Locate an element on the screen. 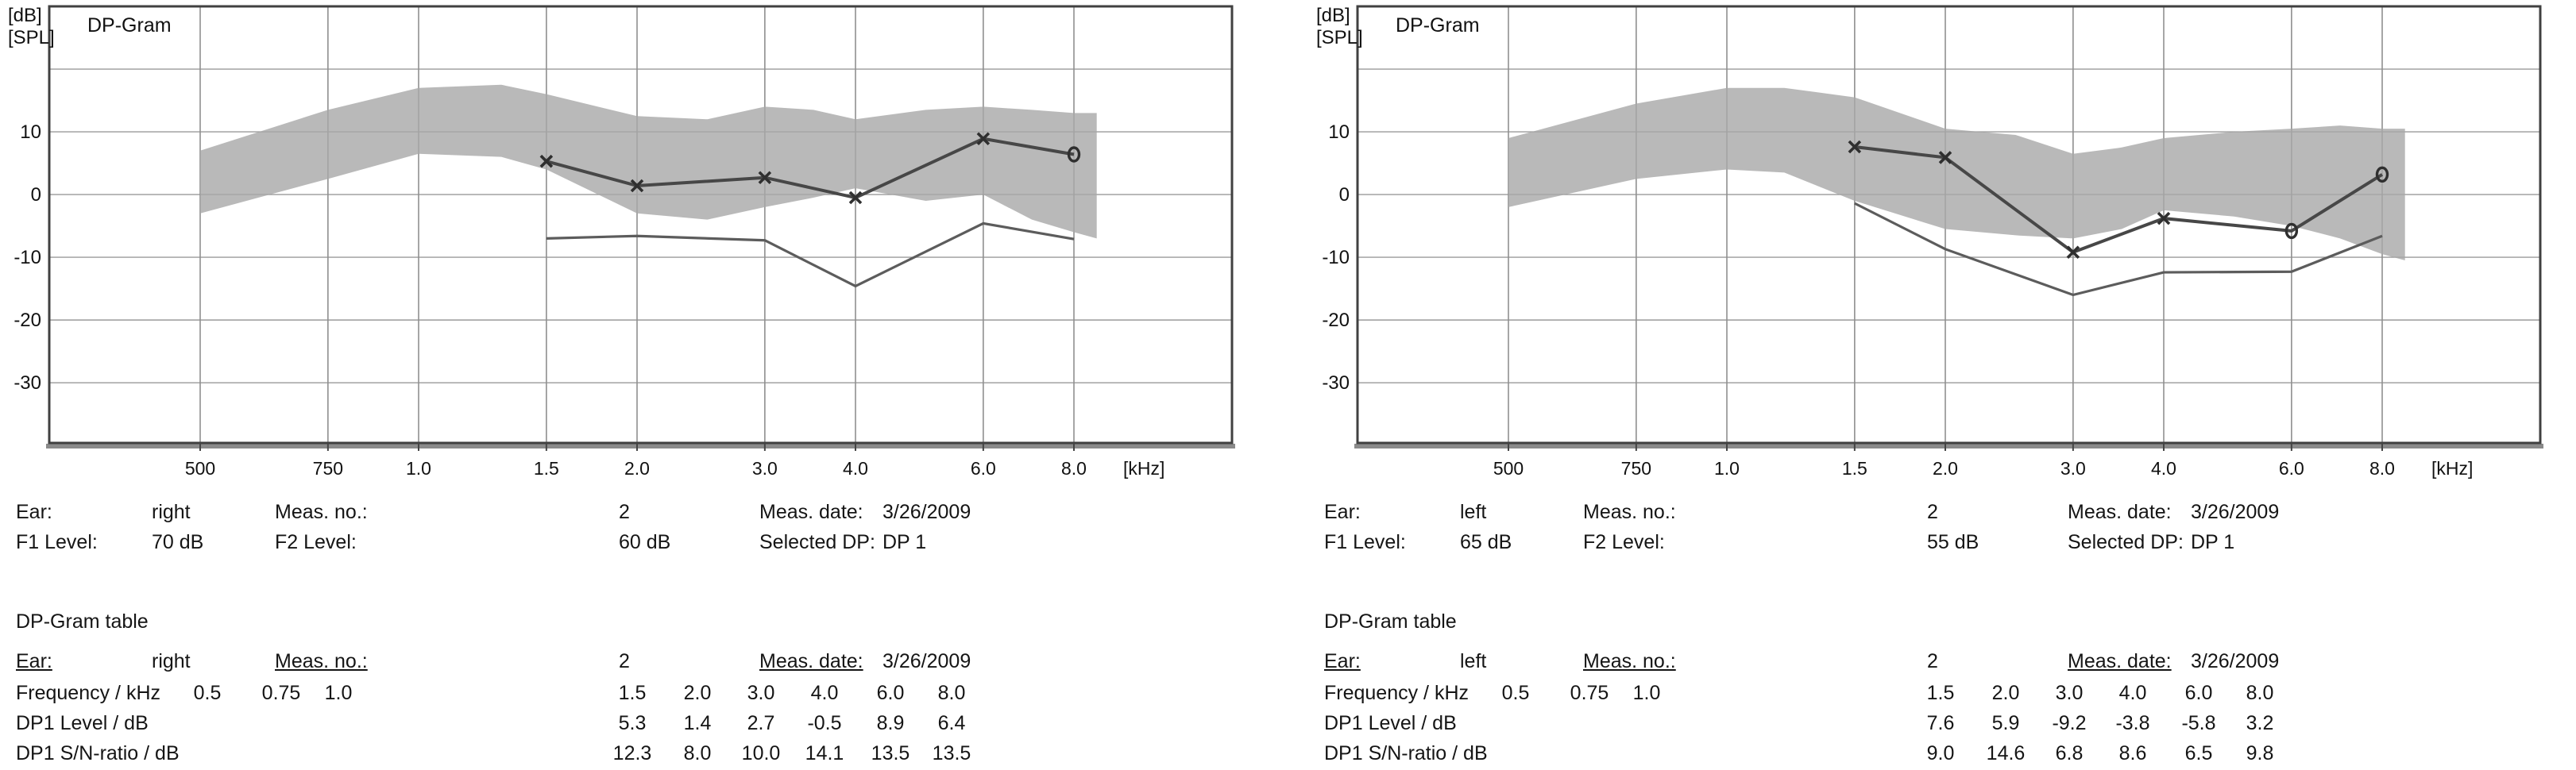  axis-unit-label: [SPL] is located at coordinates (1339, 37).